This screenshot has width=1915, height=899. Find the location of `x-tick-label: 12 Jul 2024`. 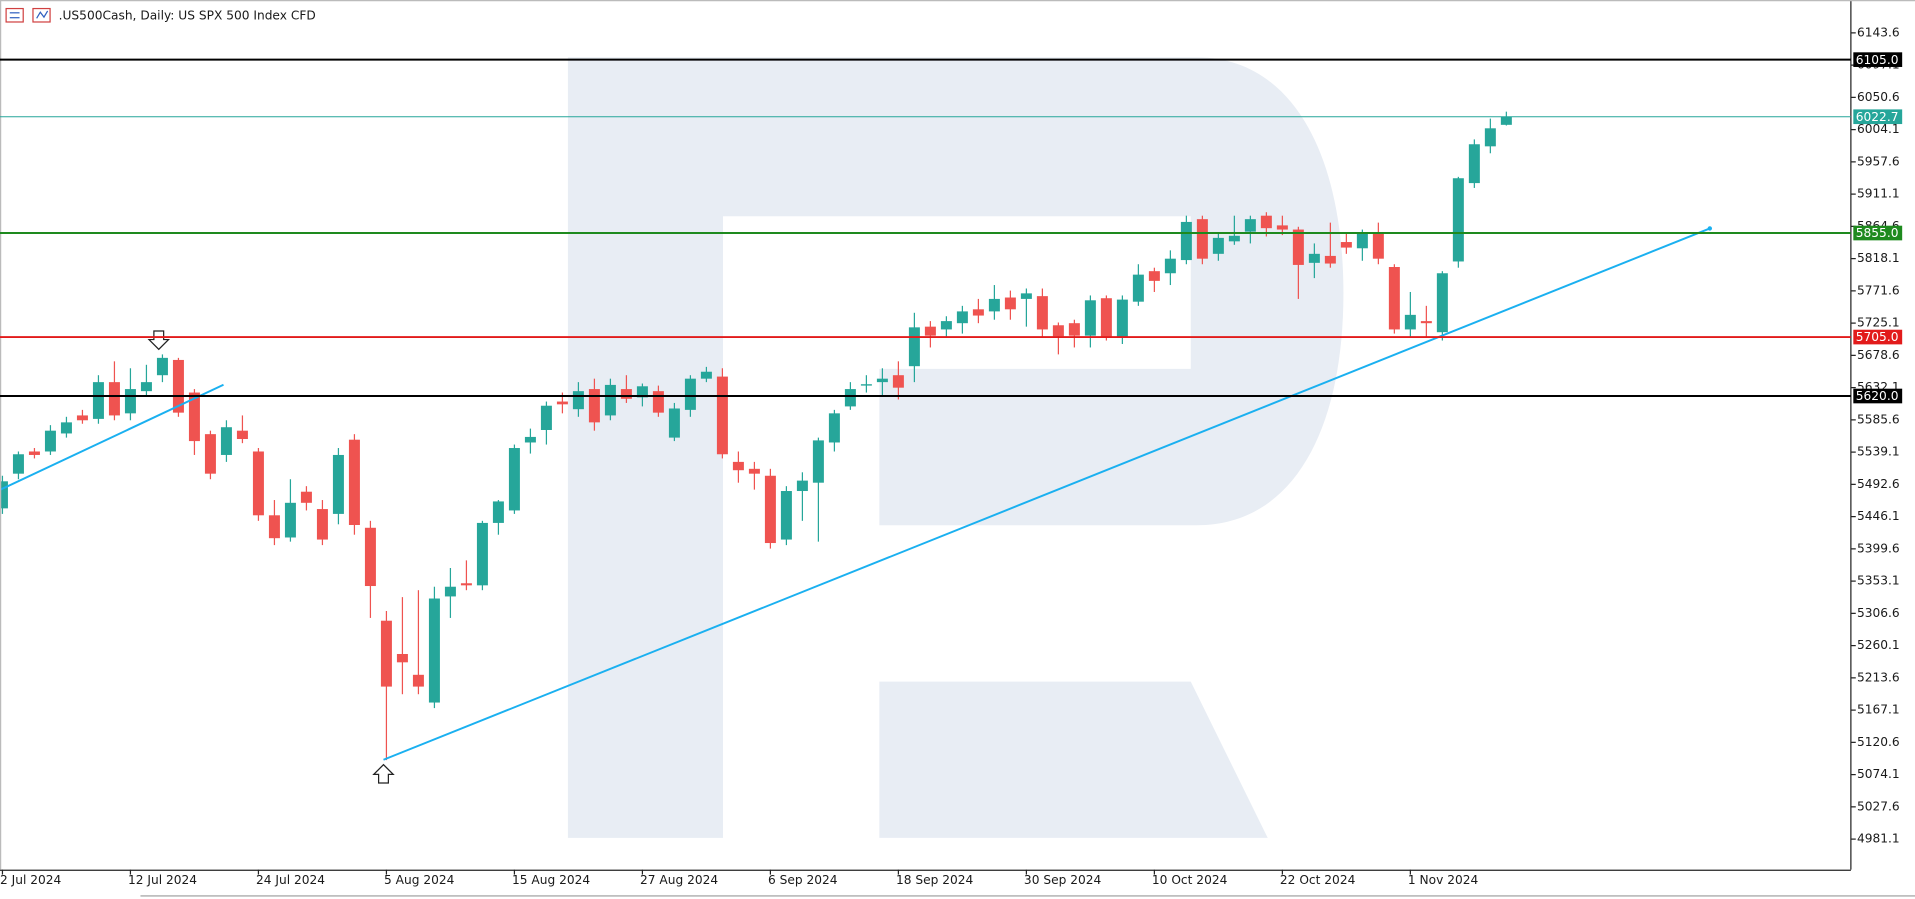

x-tick-label: 12 Jul 2024 is located at coordinates (162, 880).